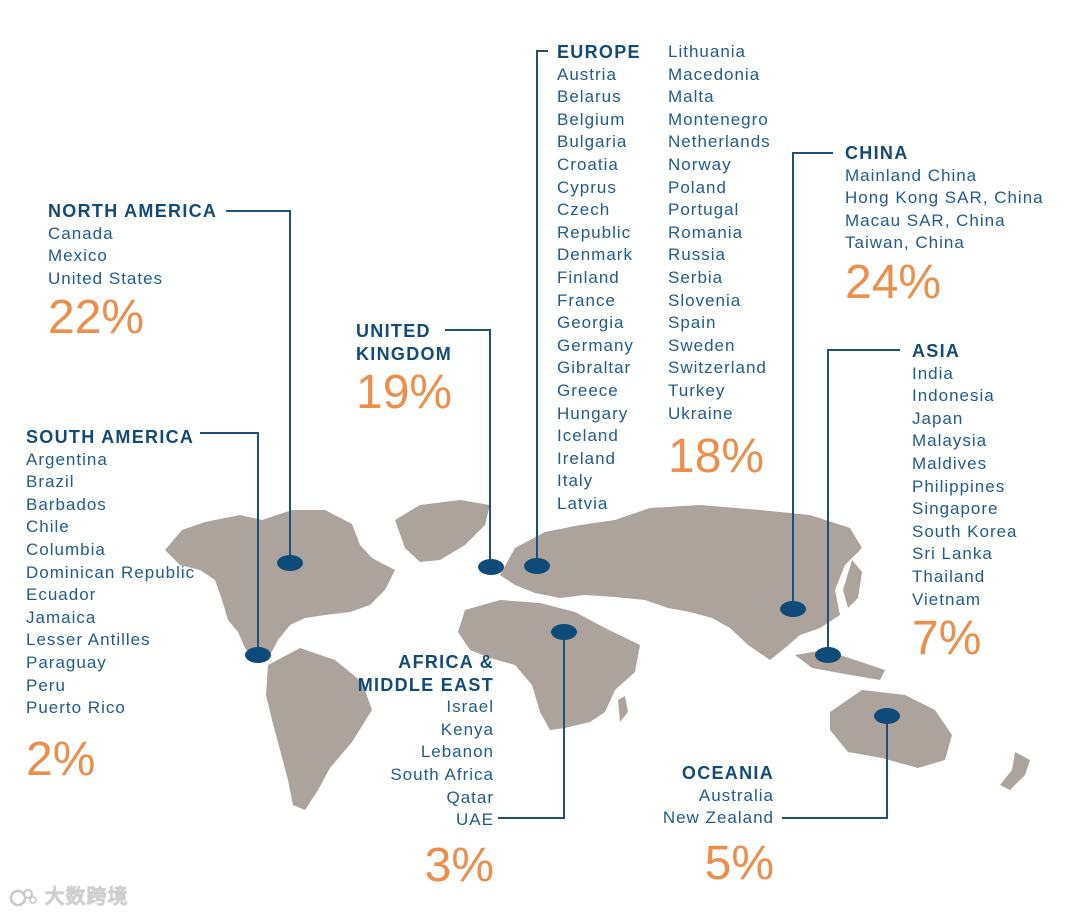  What do you see at coordinates (491, 567) in the screenshot?
I see `marker-united-kingdom` at bounding box center [491, 567].